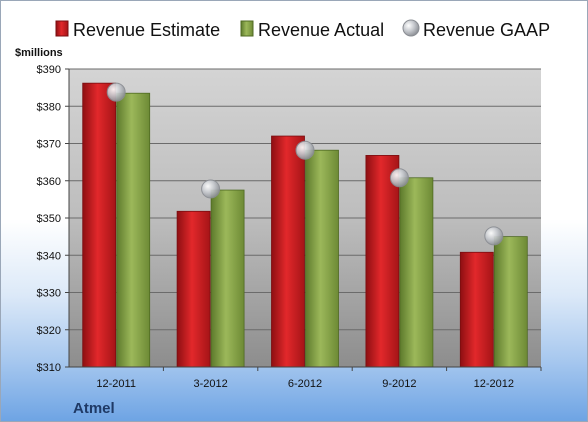 The image size is (588, 422). Describe the element at coordinates (94, 408) in the screenshot. I see `company-name: Atmel` at that location.